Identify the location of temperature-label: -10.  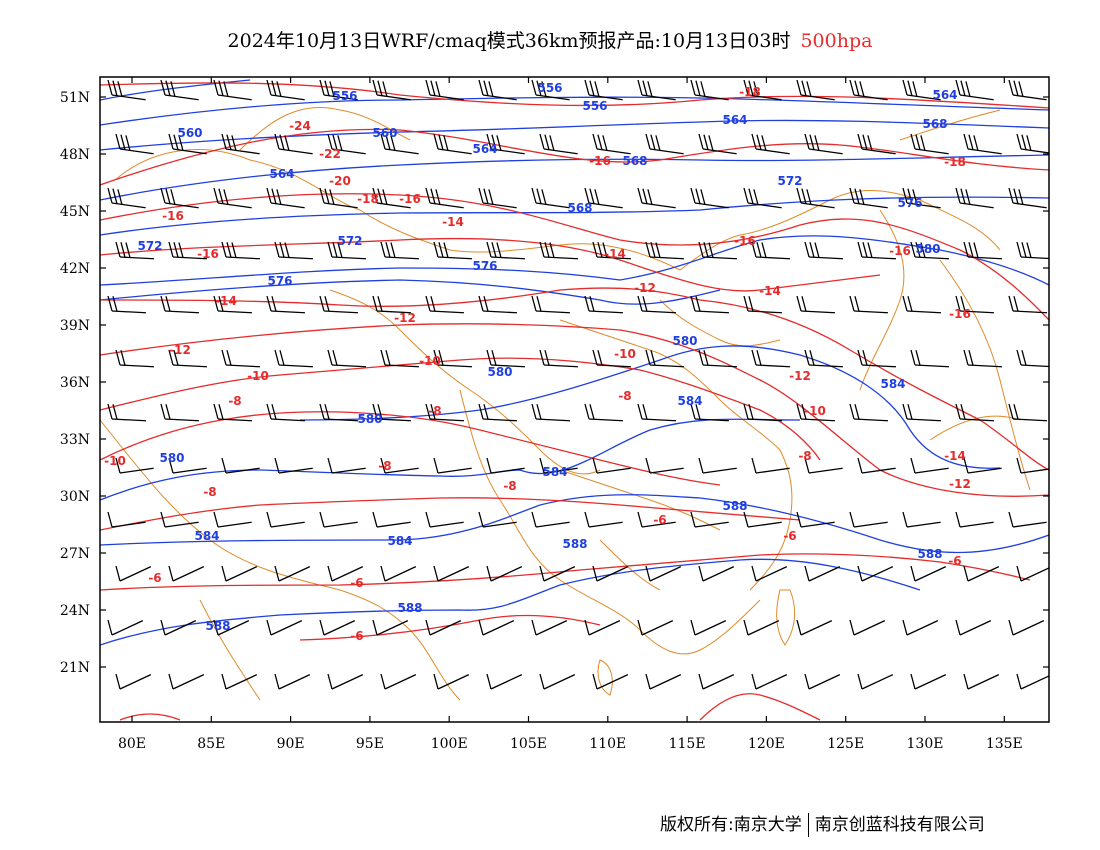
(115, 461).